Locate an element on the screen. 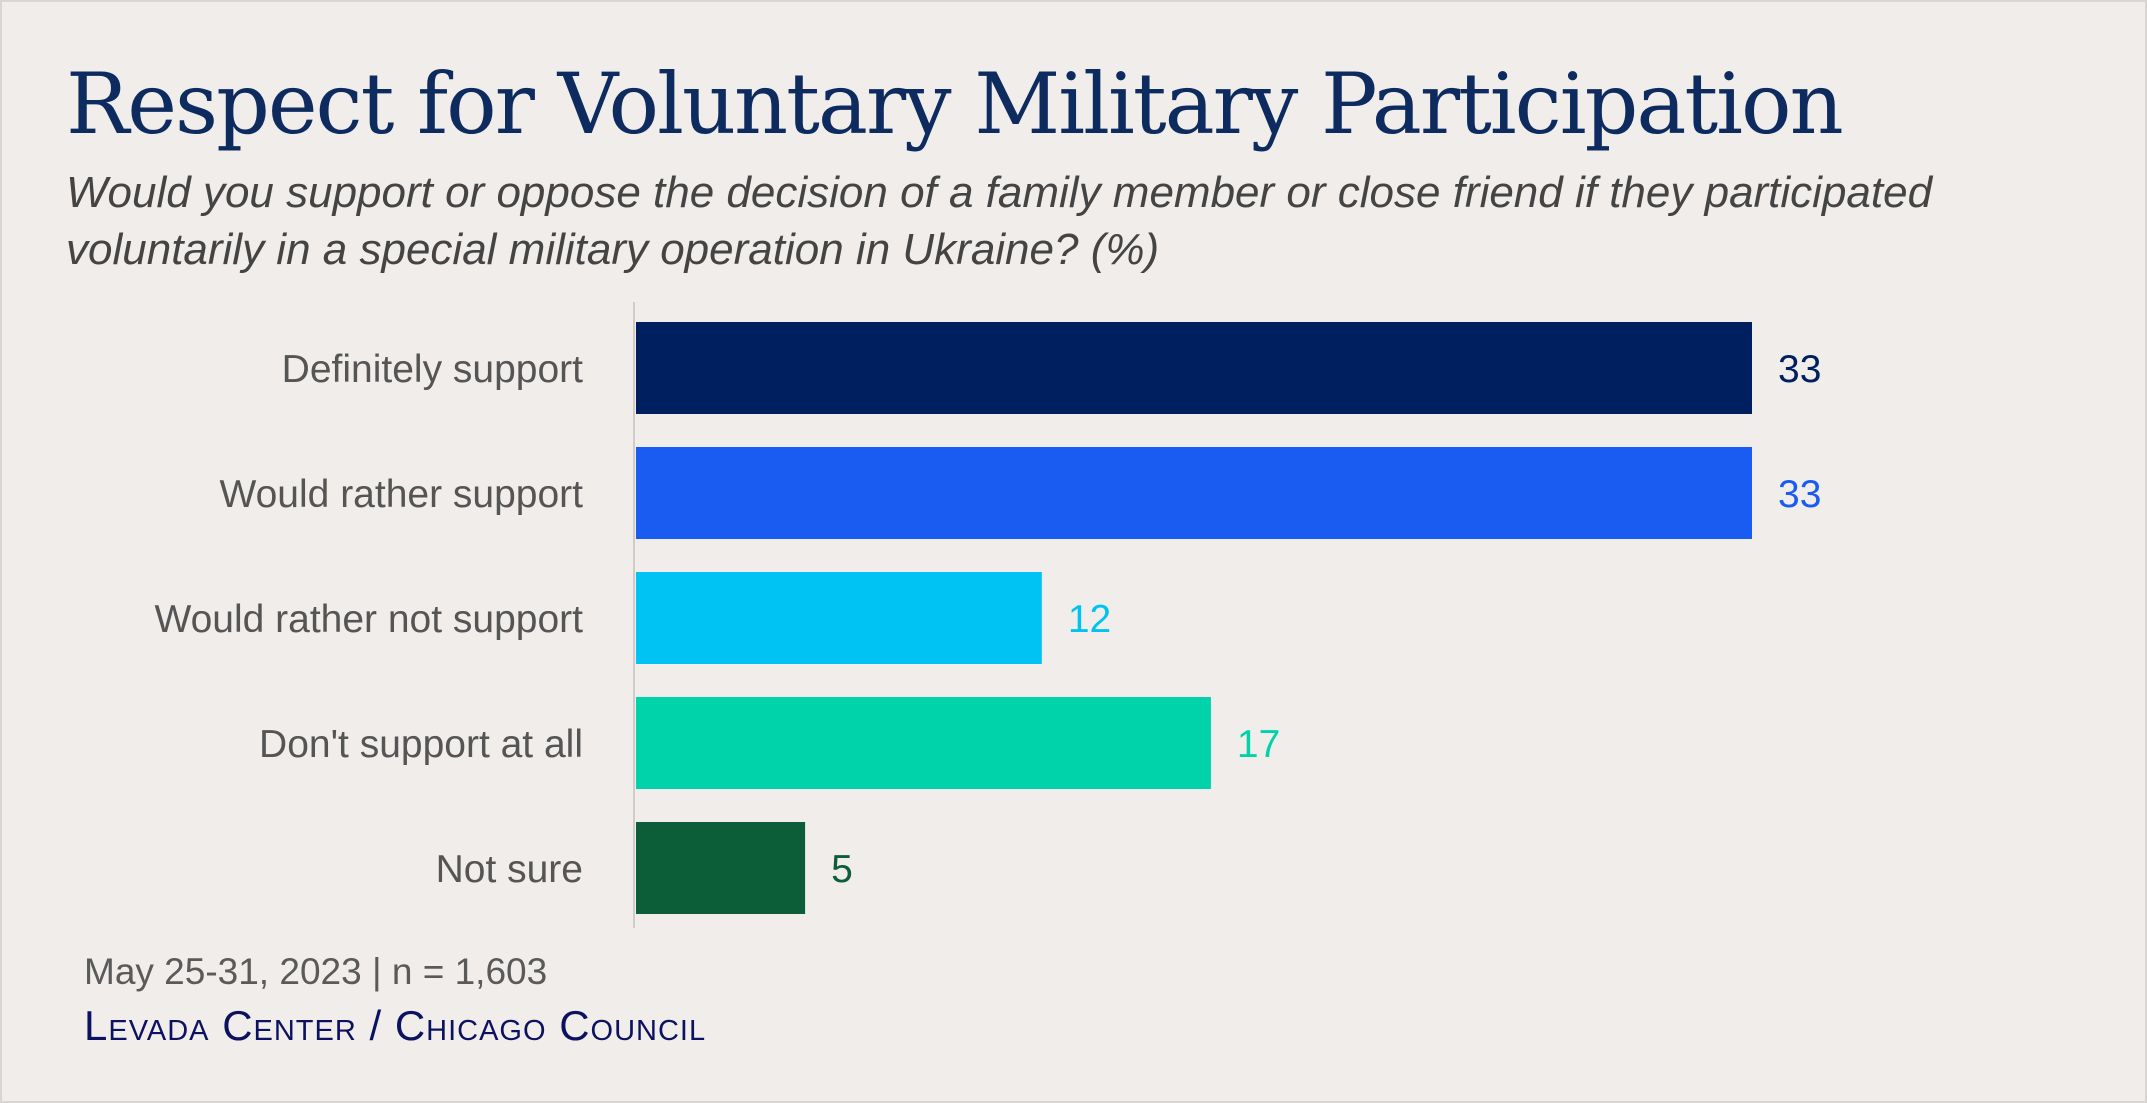  category-label: Don't support at all is located at coordinates (421, 744).